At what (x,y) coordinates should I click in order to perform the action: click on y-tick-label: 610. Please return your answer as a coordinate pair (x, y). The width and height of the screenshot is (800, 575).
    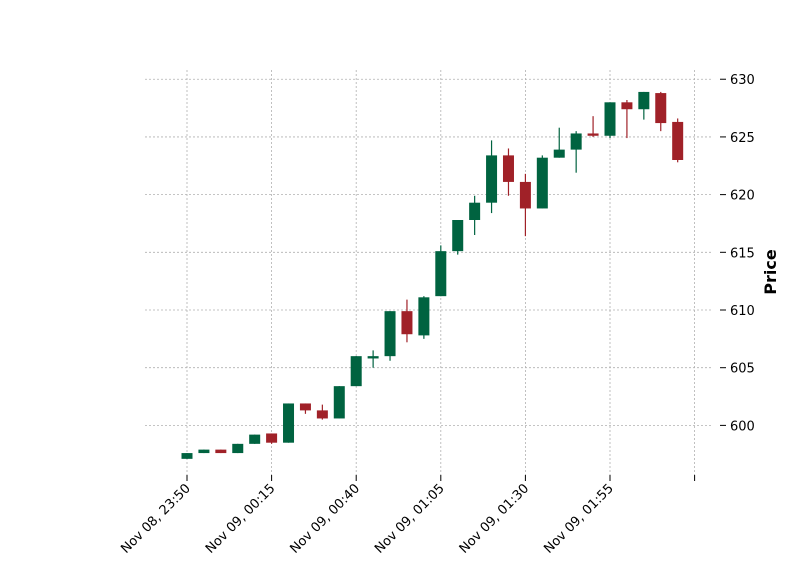
    Looking at the image, I should click on (742, 311).